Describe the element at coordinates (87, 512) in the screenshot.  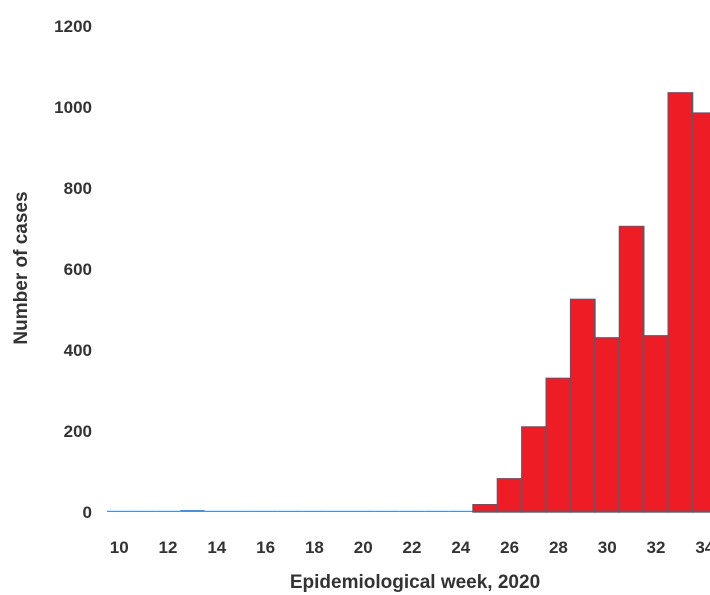
I see `y-tick-label: 0` at that location.